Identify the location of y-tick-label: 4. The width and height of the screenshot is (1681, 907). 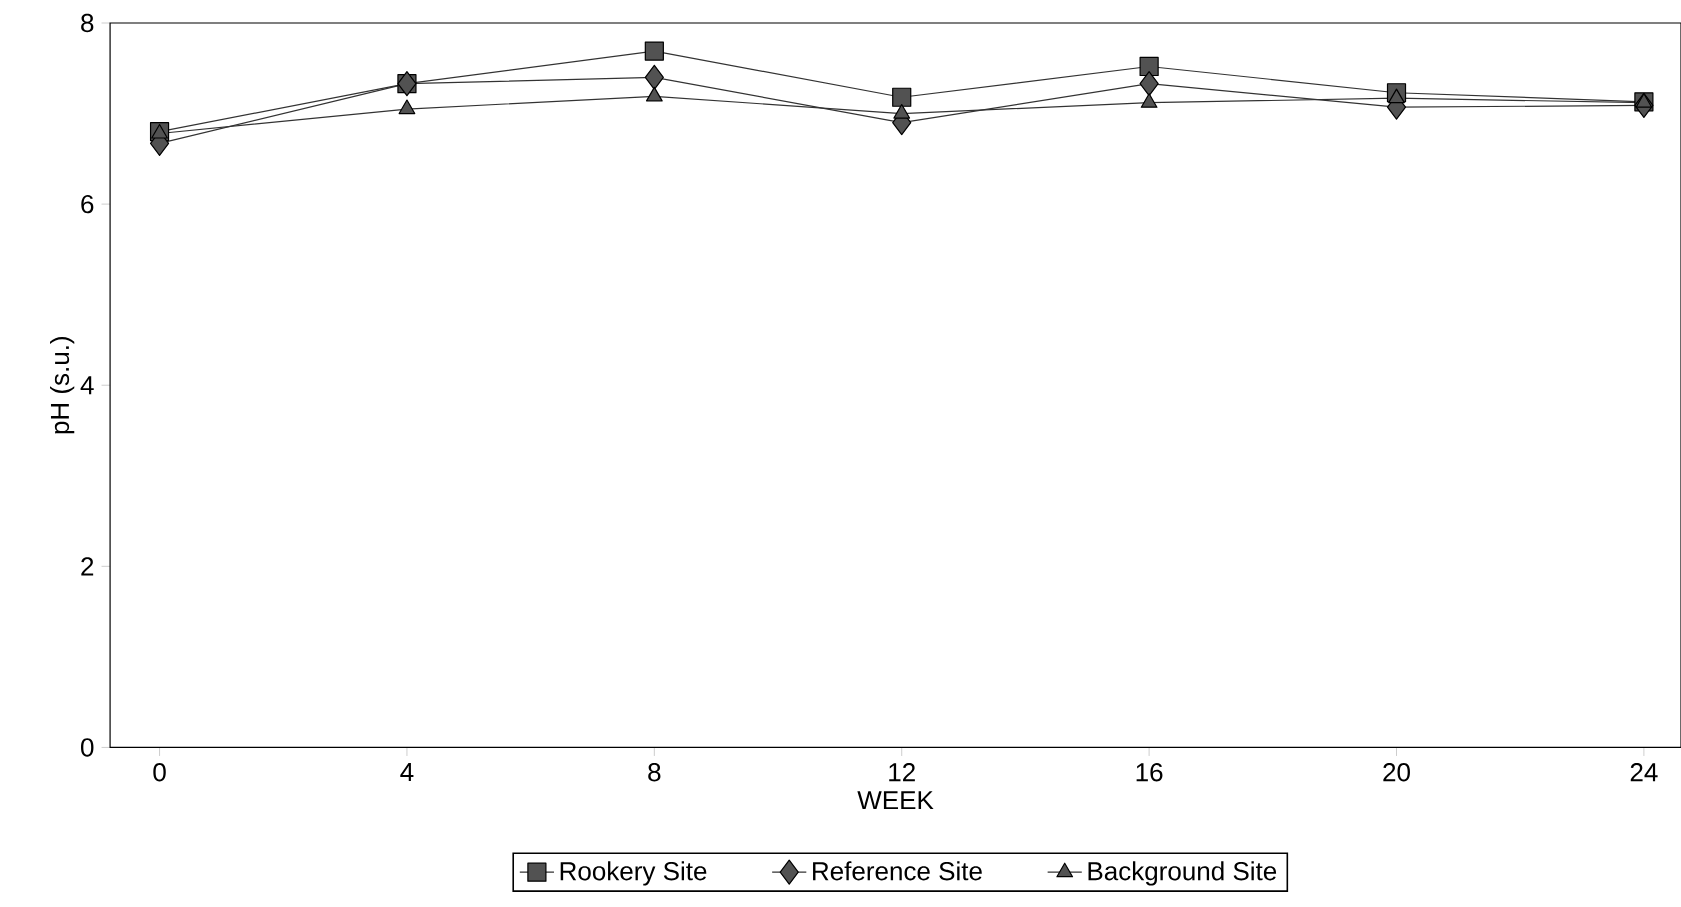
(87, 385).